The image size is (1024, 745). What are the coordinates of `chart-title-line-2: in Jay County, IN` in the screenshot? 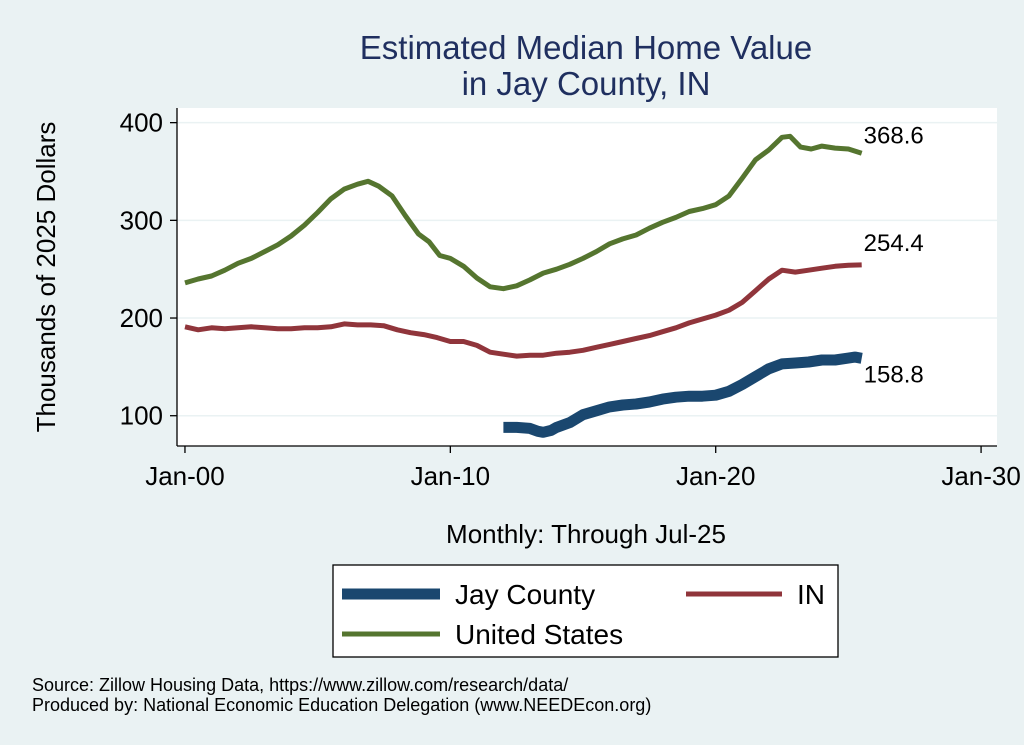 It's located at (586, 83).